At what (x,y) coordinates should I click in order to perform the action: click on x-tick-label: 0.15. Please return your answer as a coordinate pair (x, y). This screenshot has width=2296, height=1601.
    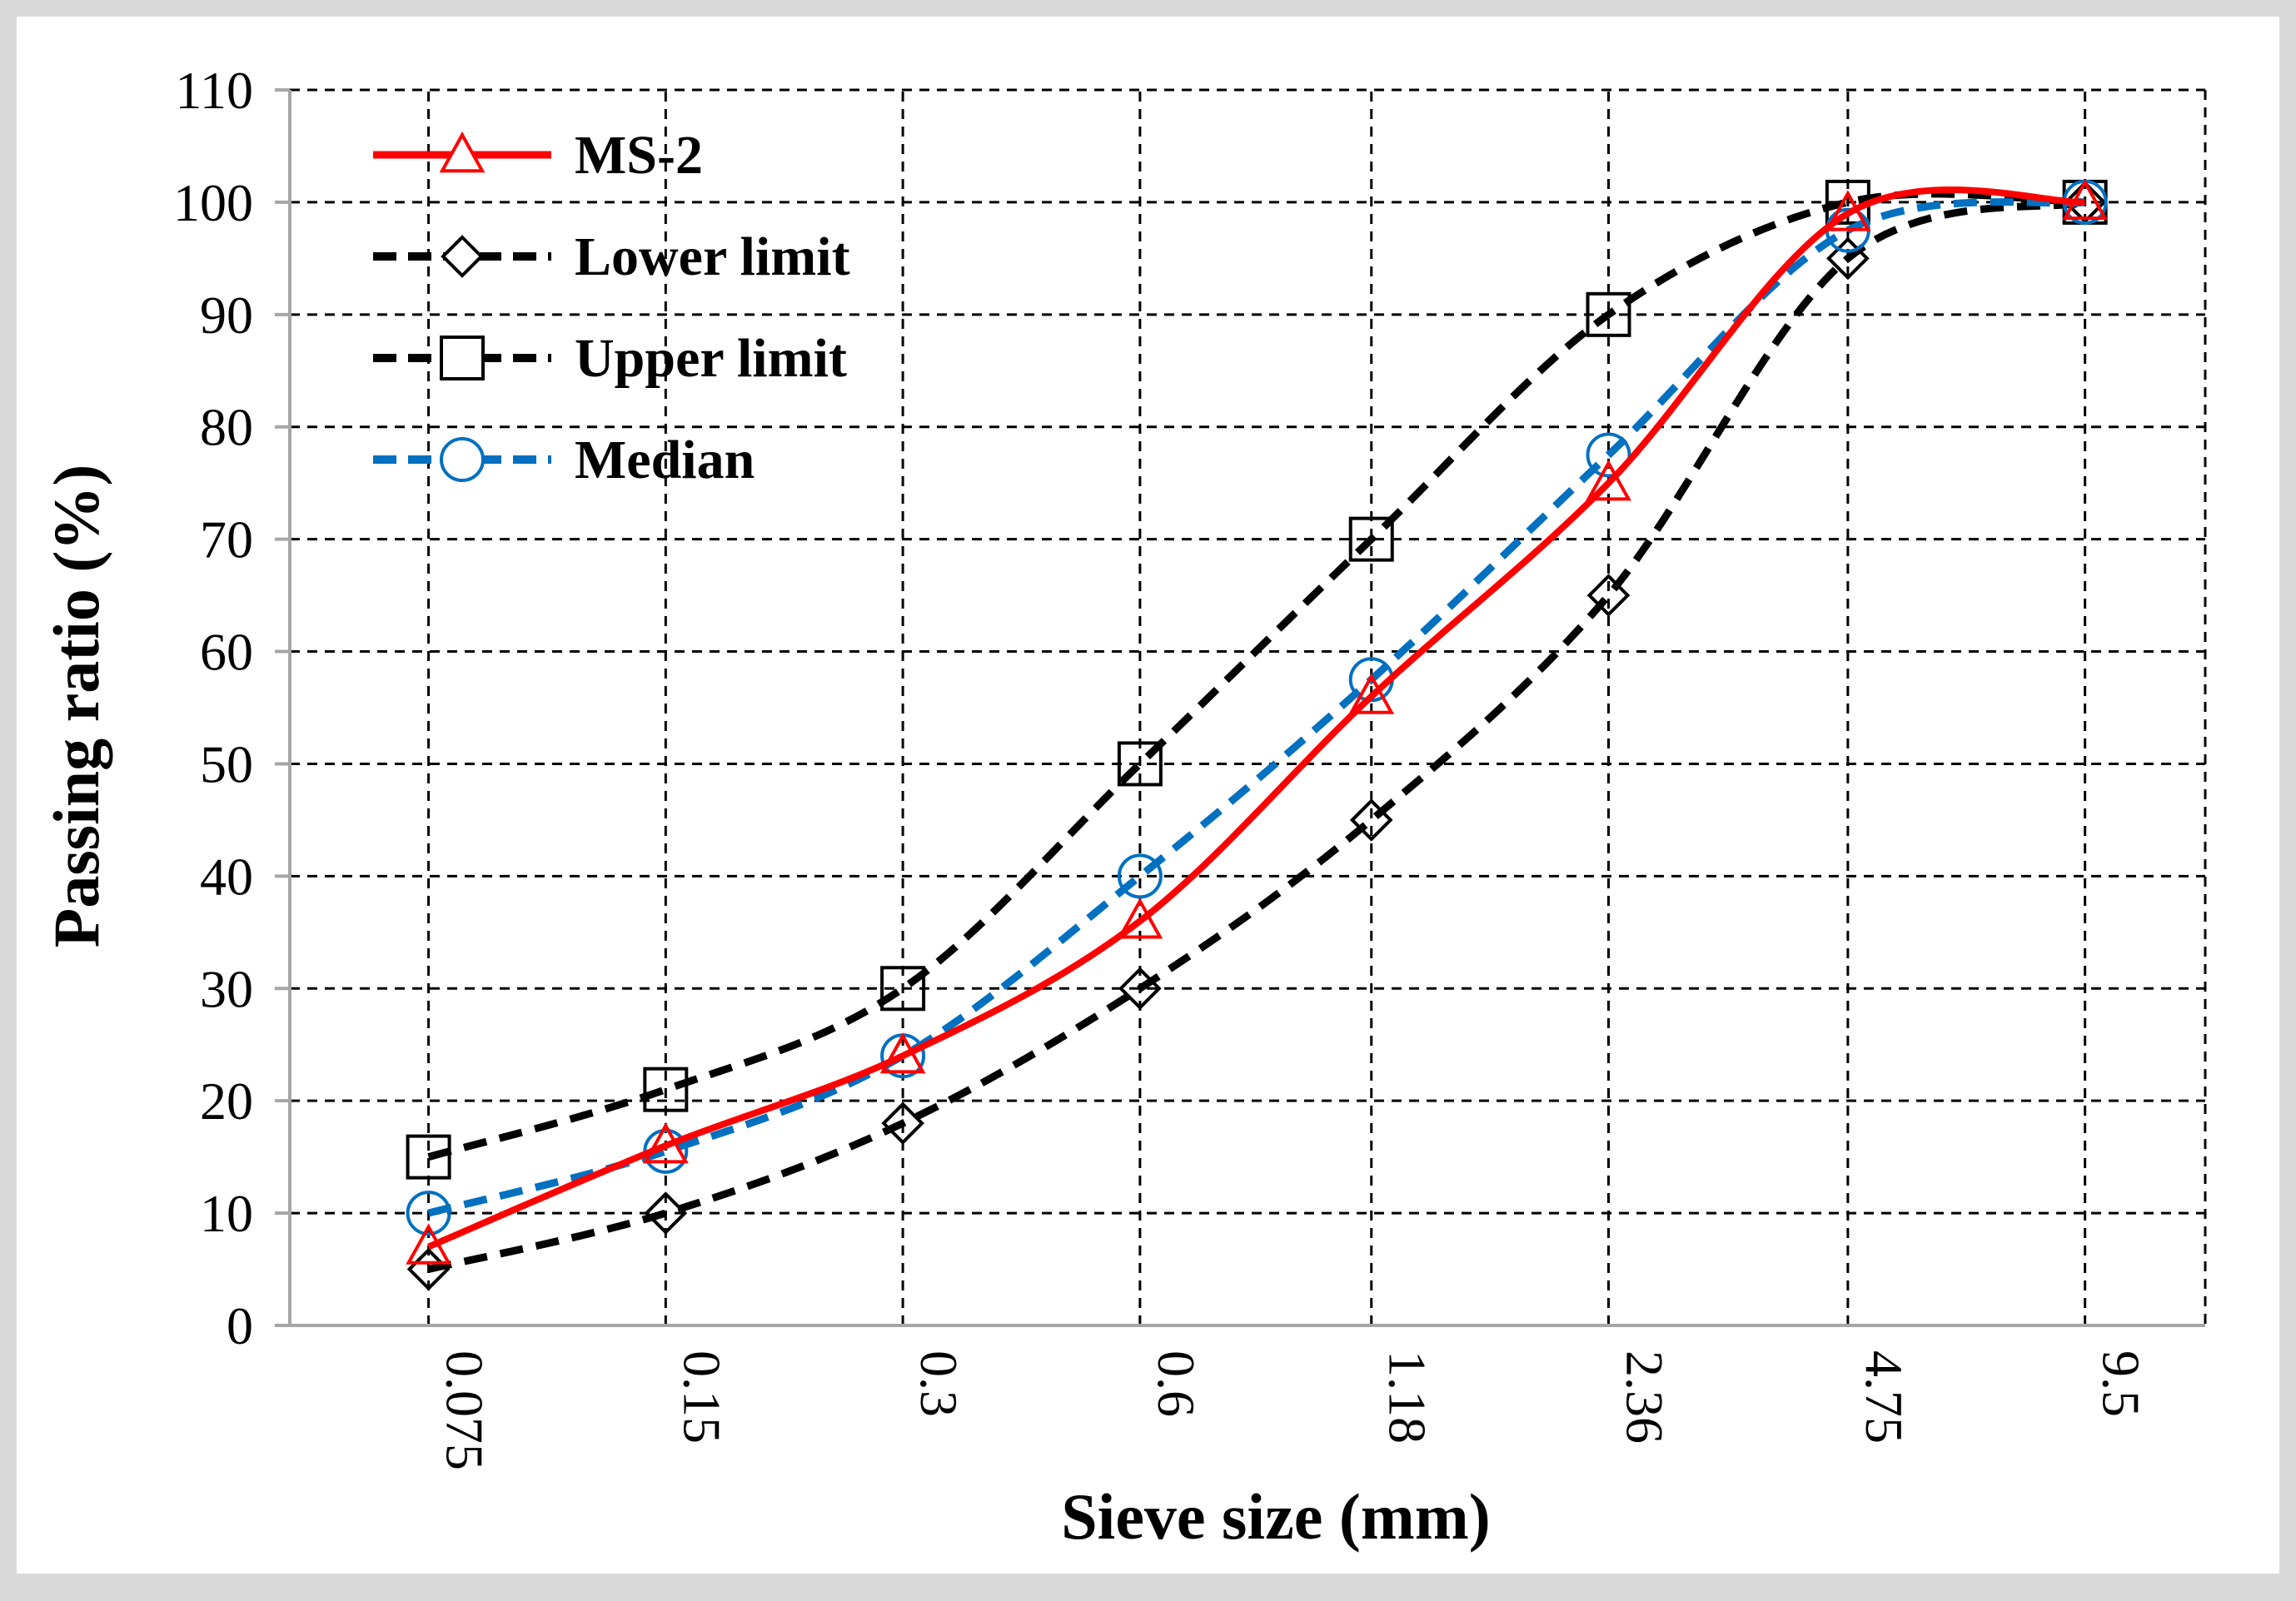
    Looking at the image, I should click on (702, 1397).